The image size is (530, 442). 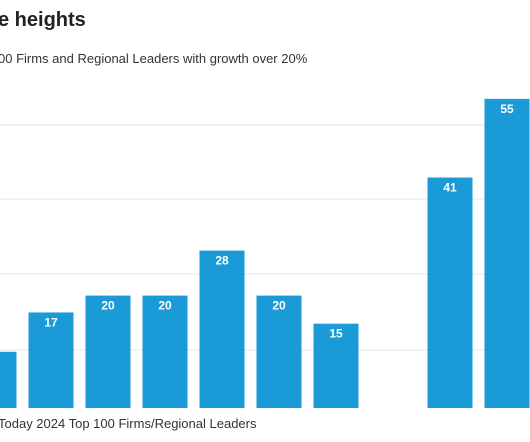 What do you see at coordinates (222, 261) in the screenshot?
I see `bar-value-label: 28` at bounding box center [222, 261].